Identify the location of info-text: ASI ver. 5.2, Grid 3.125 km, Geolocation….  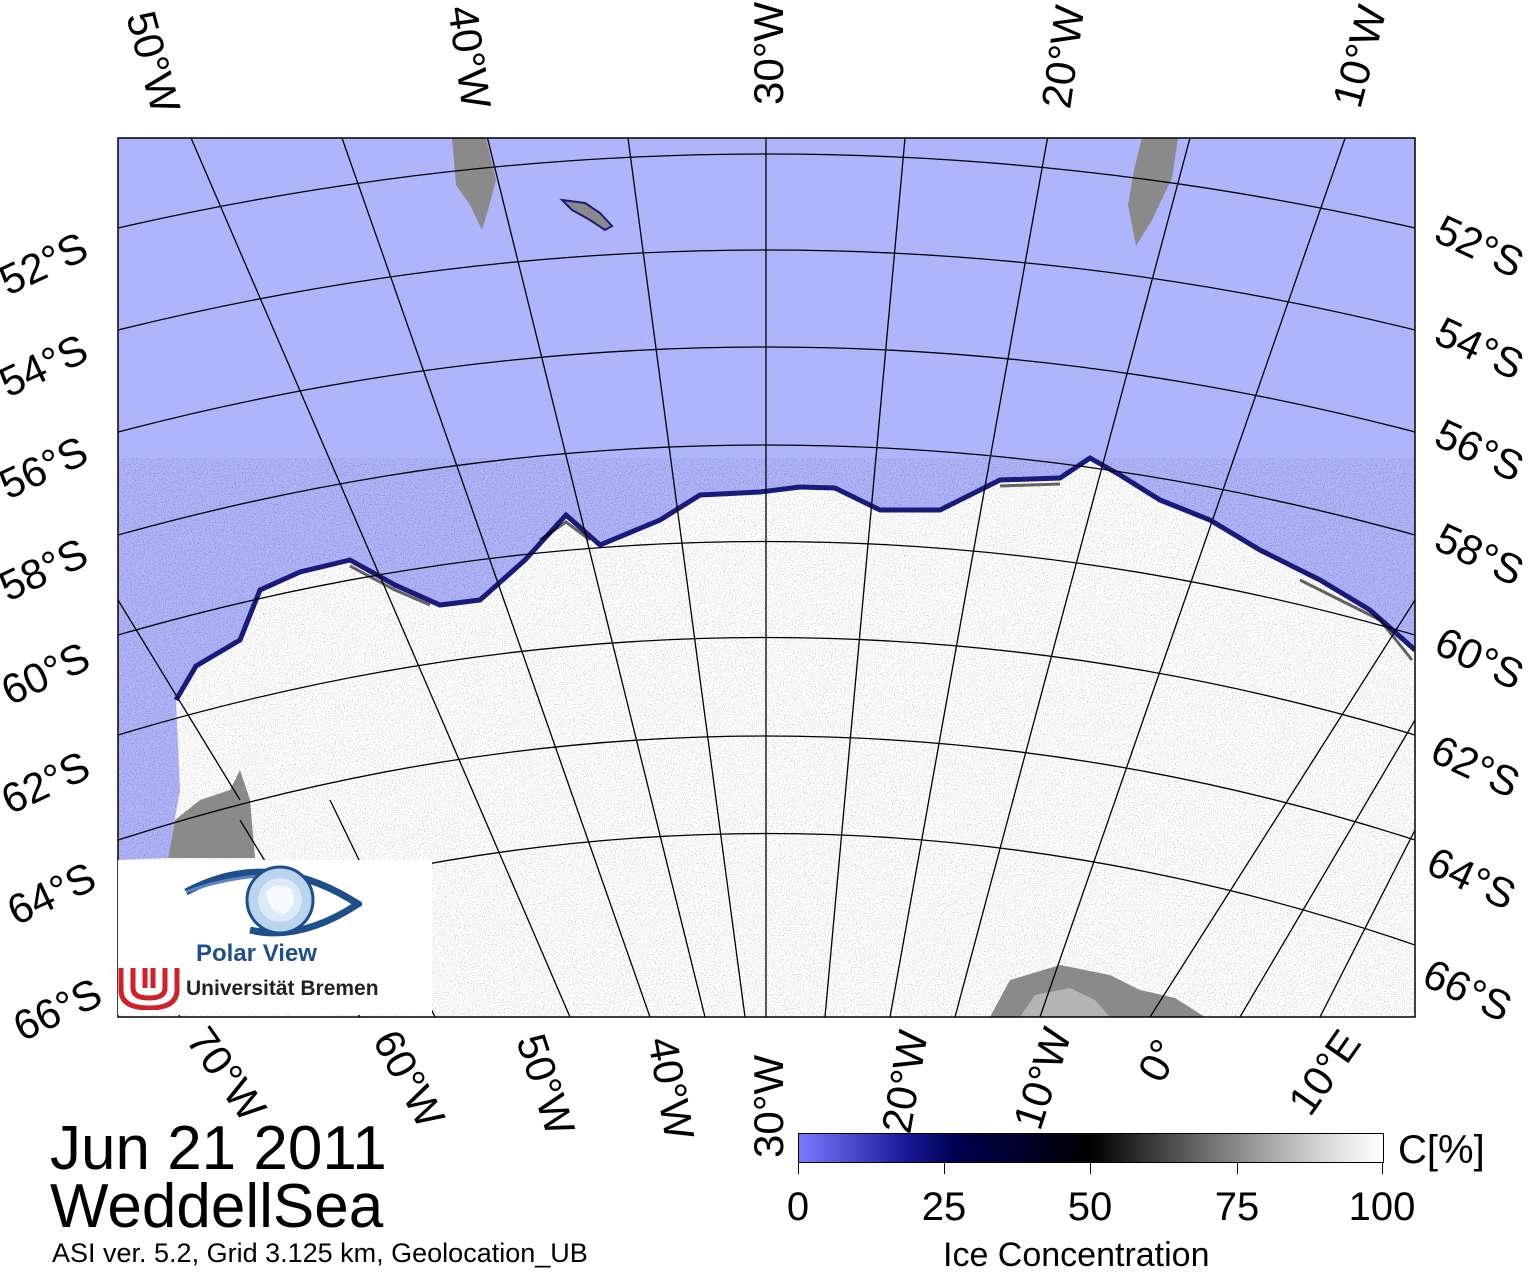
(320, 1253).